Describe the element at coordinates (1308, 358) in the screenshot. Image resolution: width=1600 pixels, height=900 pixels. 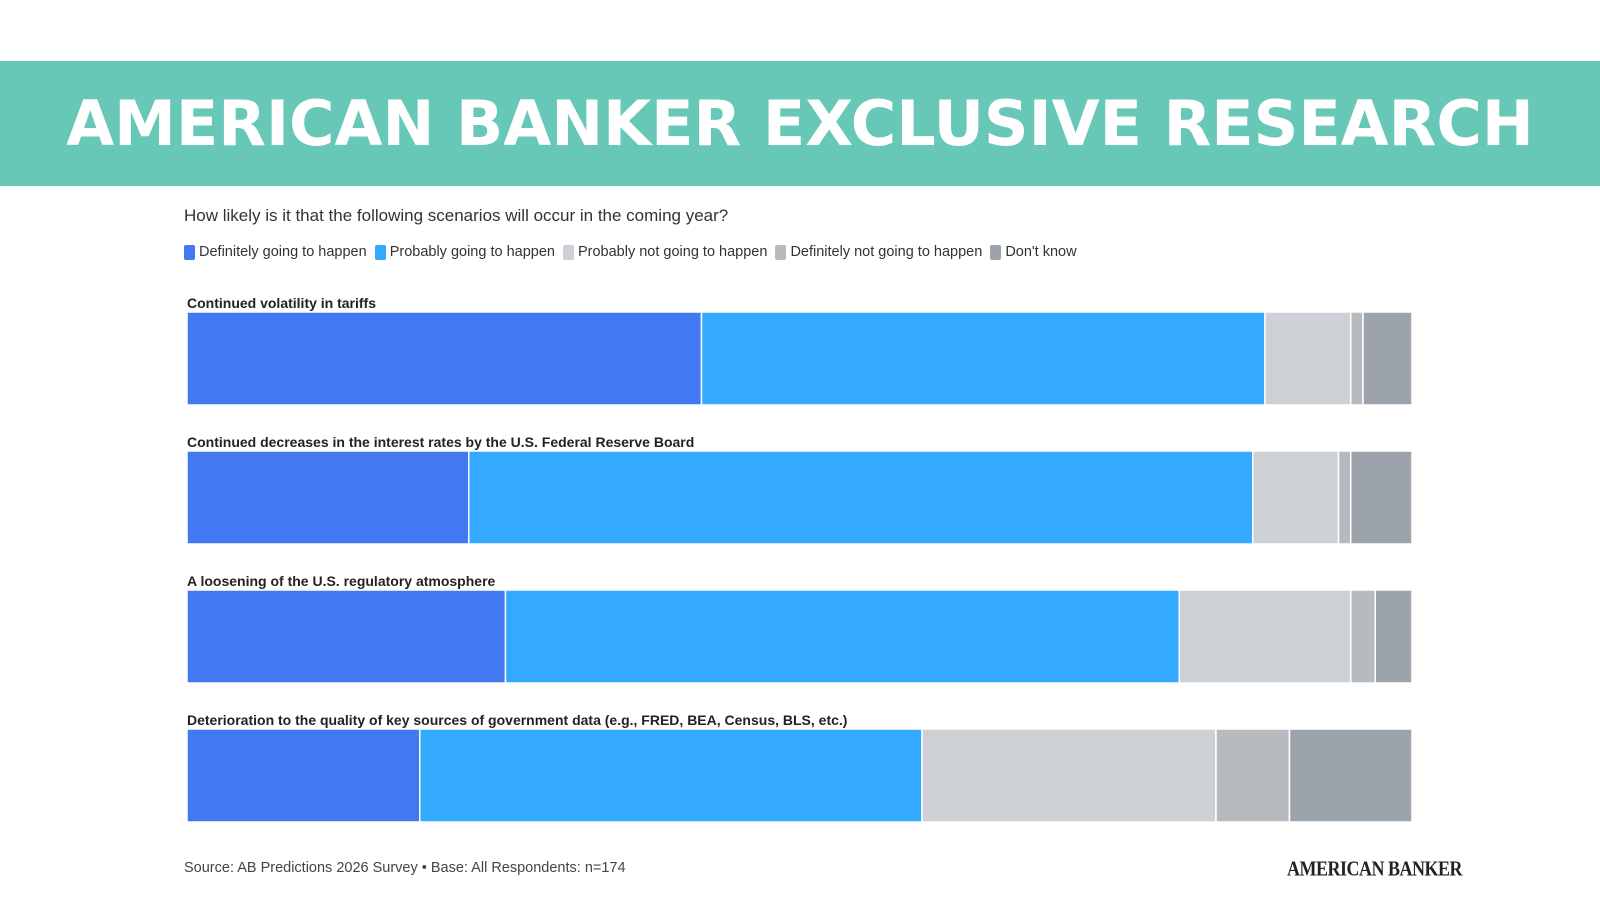
I see `bar-segment-row1-probably-not` at that location.